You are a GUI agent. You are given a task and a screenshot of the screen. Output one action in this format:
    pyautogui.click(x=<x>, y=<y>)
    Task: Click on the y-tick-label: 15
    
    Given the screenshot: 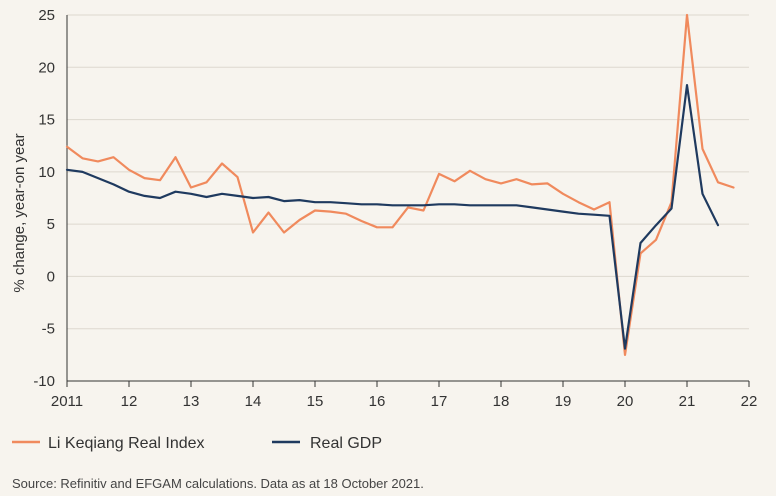 What is the action you would take?
    pyautogui.click(x=46, y=120)
    